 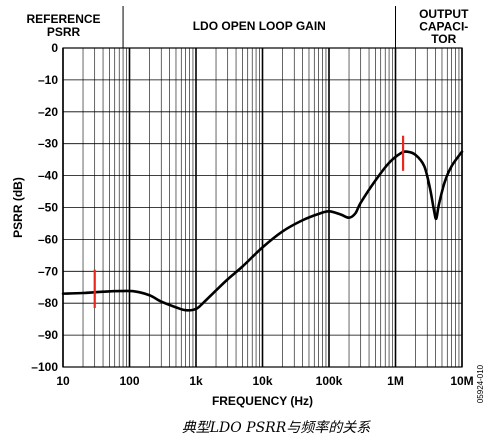 I want to click on region-label-ldo-open-loop-gain: LDO OPEN LOOP GAIN, so click(x=259, y=26).